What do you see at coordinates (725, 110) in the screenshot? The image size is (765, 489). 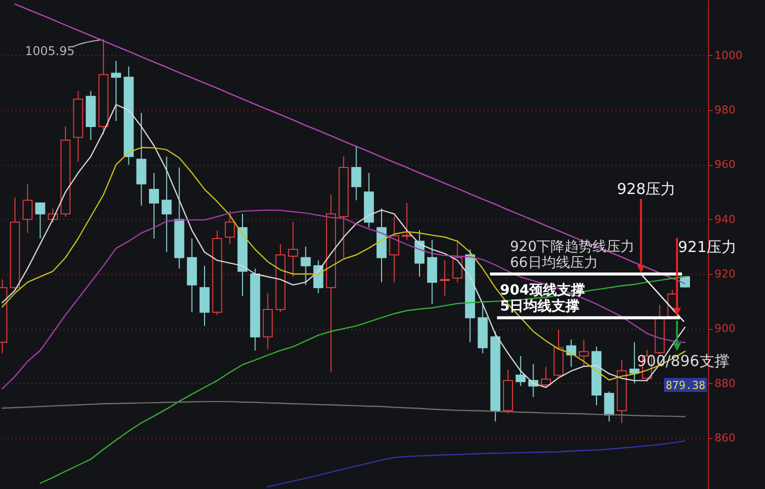 I see `y-tick-label: 980` at bounding box center [725, 110].